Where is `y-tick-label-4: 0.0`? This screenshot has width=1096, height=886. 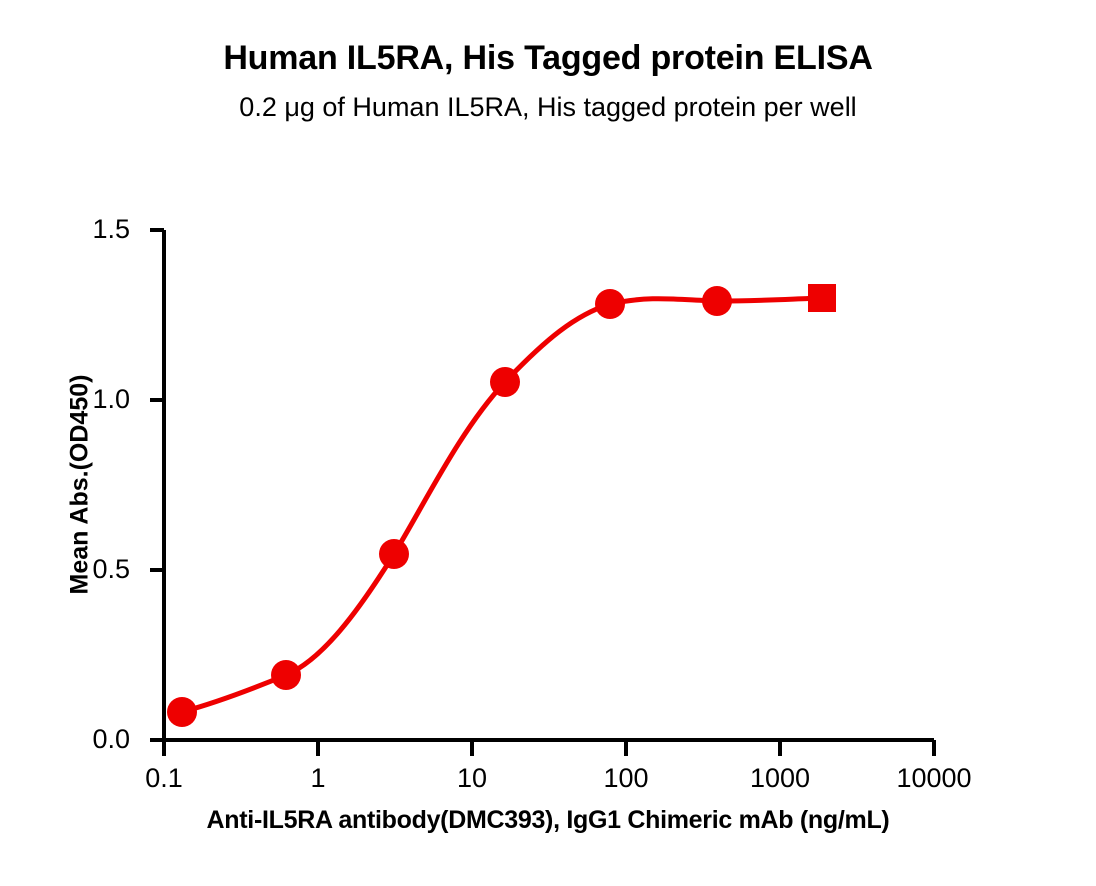 y-tick-label-4: 0.0 is located at coordinates (111, 739).